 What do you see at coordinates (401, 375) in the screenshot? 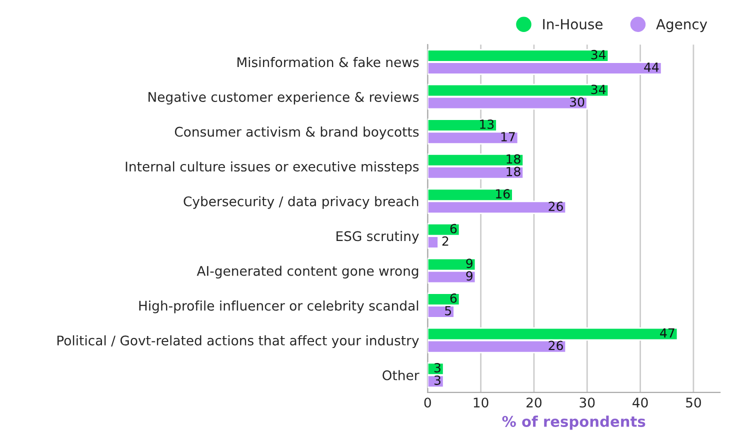
I see `y-tick-label: Other` at bounding box center [401, 375].